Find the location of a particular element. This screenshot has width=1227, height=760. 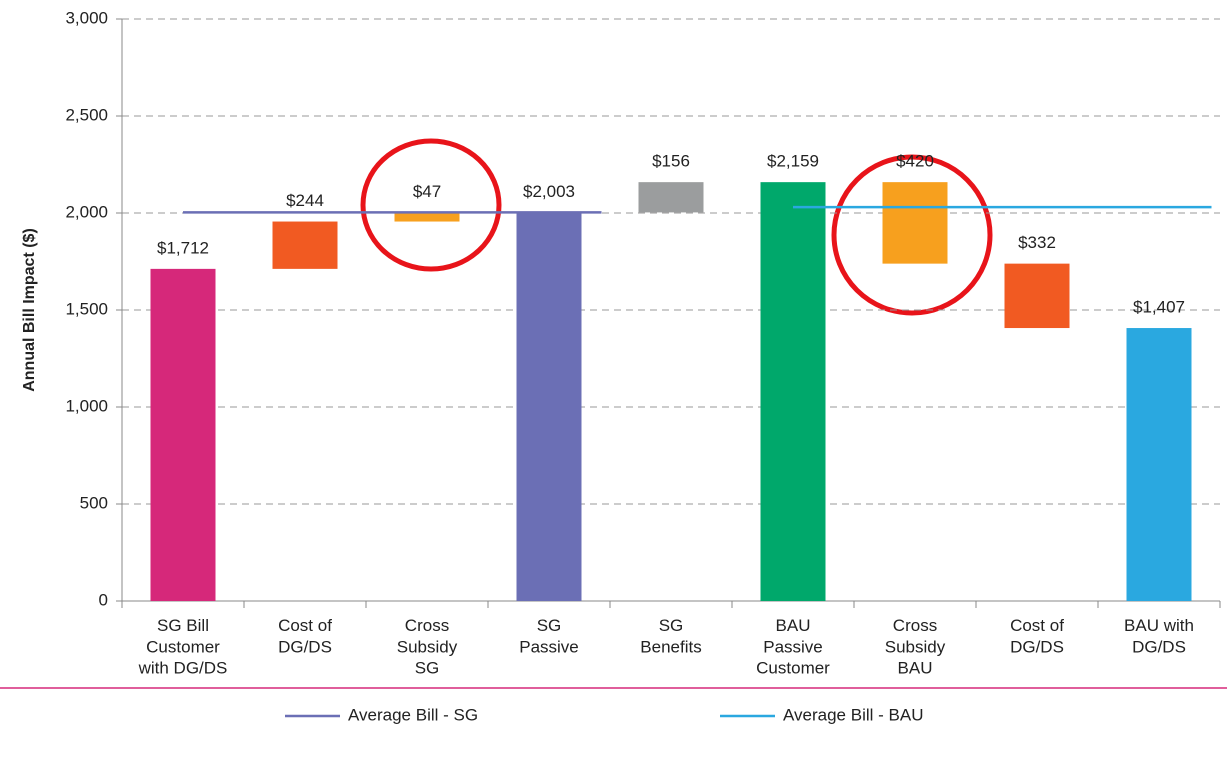

value-label: $2,159 is located at coordinates (793, 161).